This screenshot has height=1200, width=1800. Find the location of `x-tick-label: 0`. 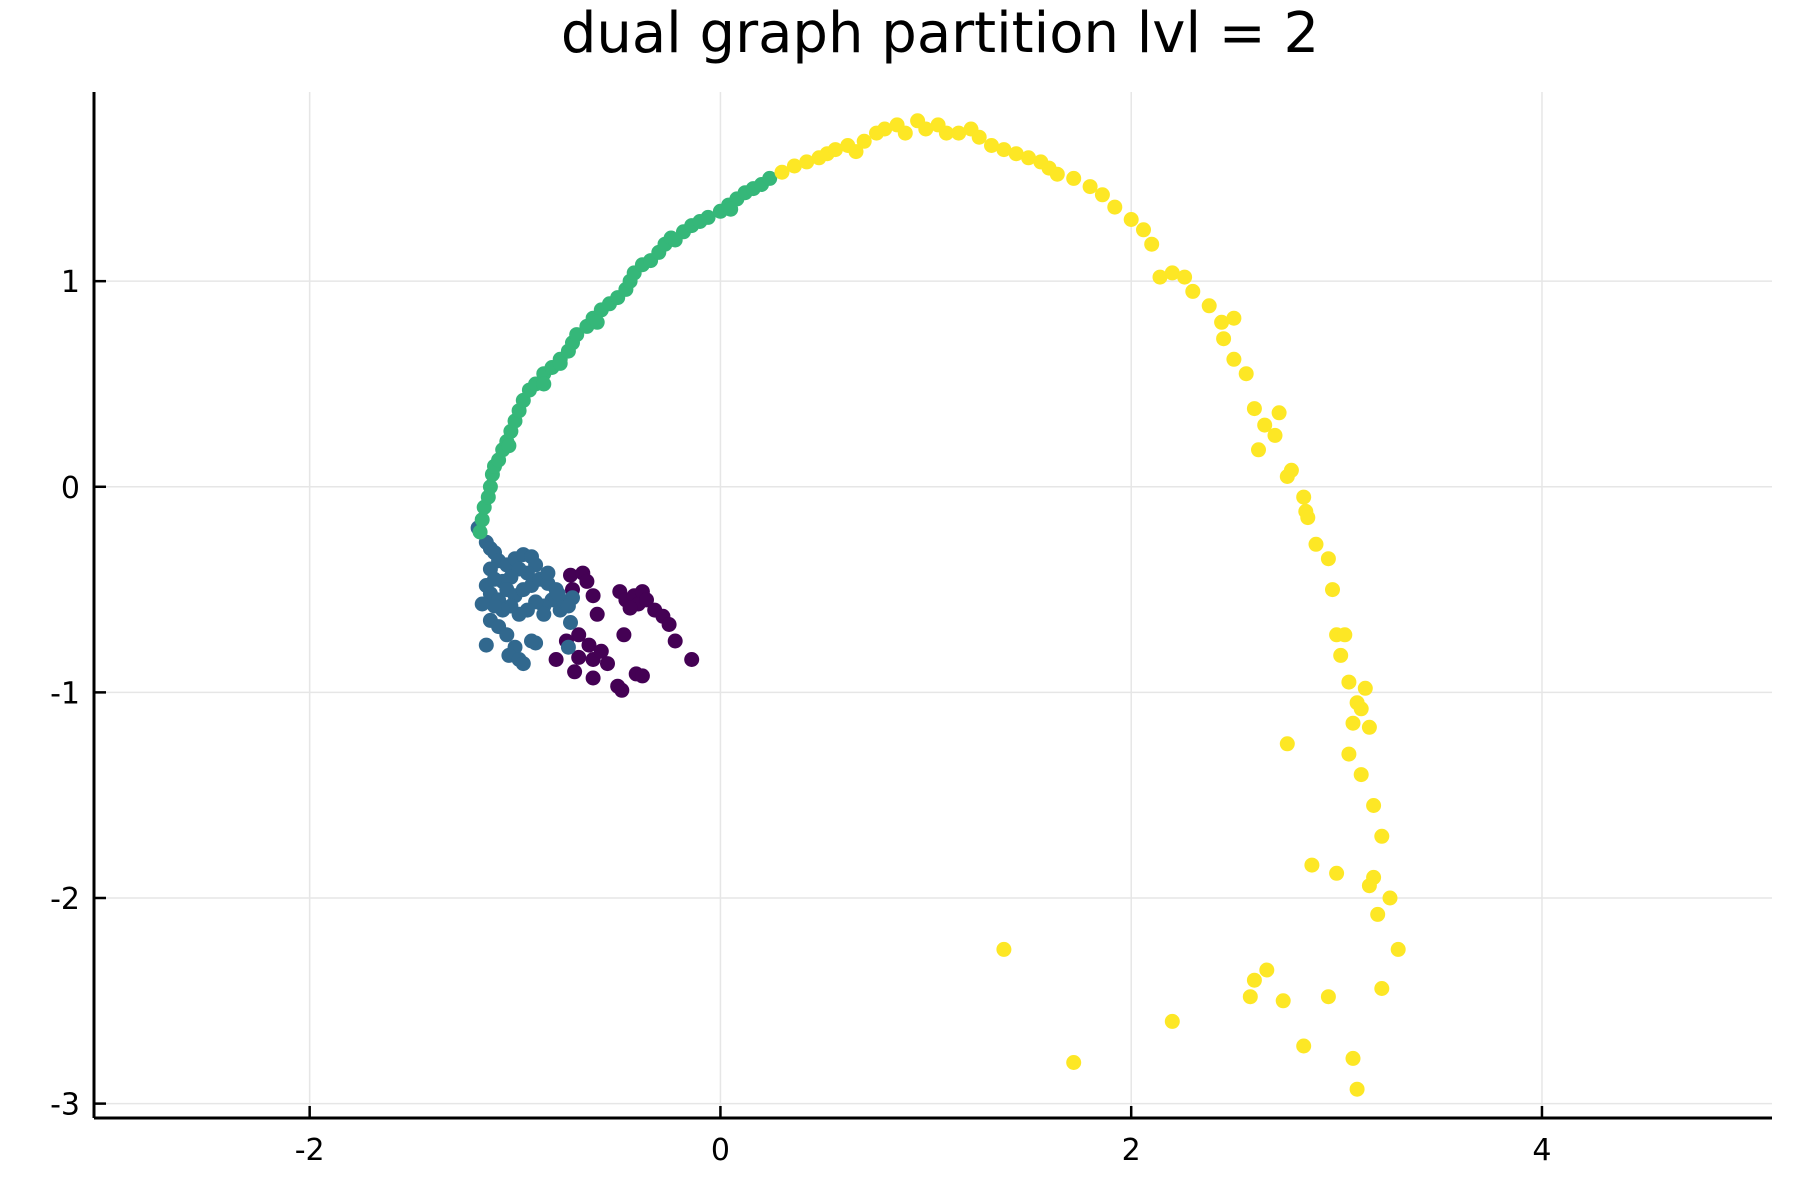

x-tick-label: 0 is located at coordinates (720, 1150).